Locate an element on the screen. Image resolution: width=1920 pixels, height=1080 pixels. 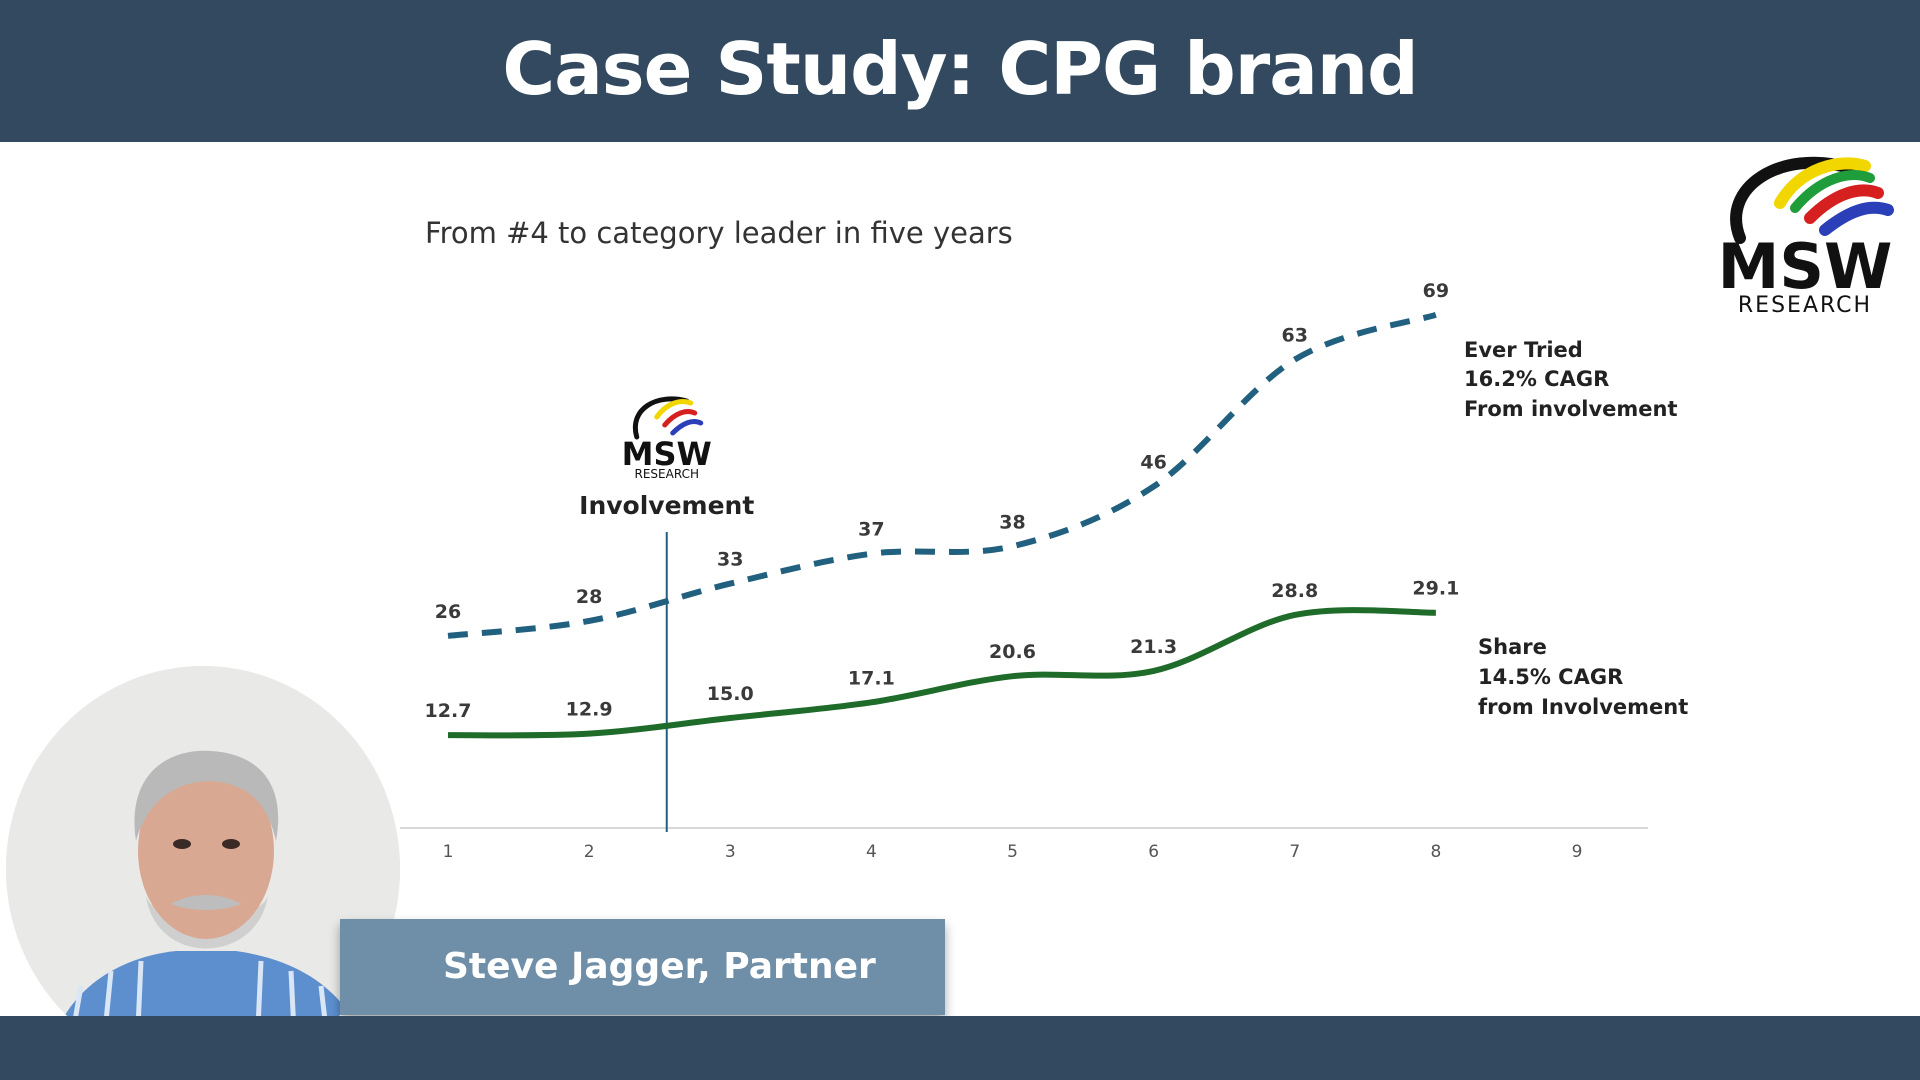
ever-tried-annotation-line2: 16.2% CAGR is located at coordinates (1536, 379).